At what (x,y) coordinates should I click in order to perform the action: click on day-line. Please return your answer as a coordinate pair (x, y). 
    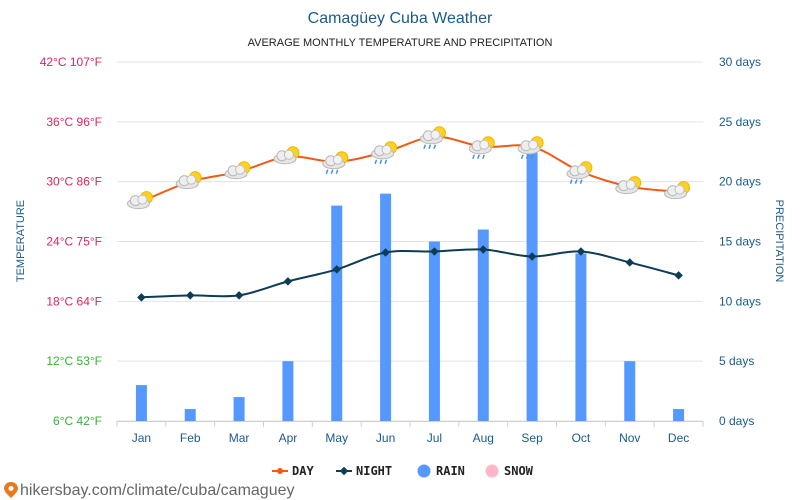
    Looking at the image, I should click on (410, 169).